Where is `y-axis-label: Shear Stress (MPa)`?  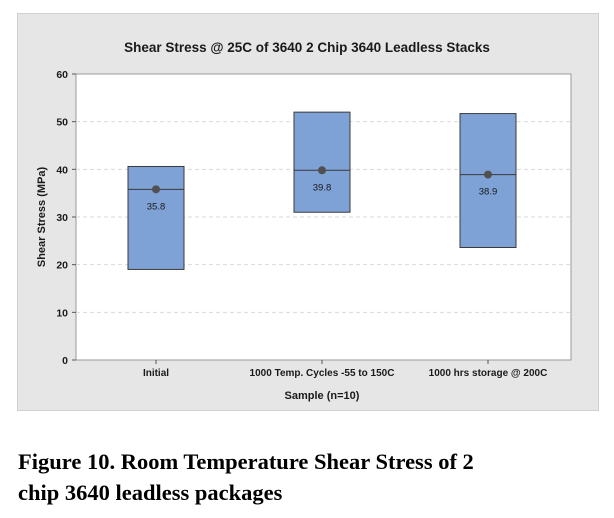 y-axis-label: Shear Stress (MPa) is located at coordinates (42, 217).